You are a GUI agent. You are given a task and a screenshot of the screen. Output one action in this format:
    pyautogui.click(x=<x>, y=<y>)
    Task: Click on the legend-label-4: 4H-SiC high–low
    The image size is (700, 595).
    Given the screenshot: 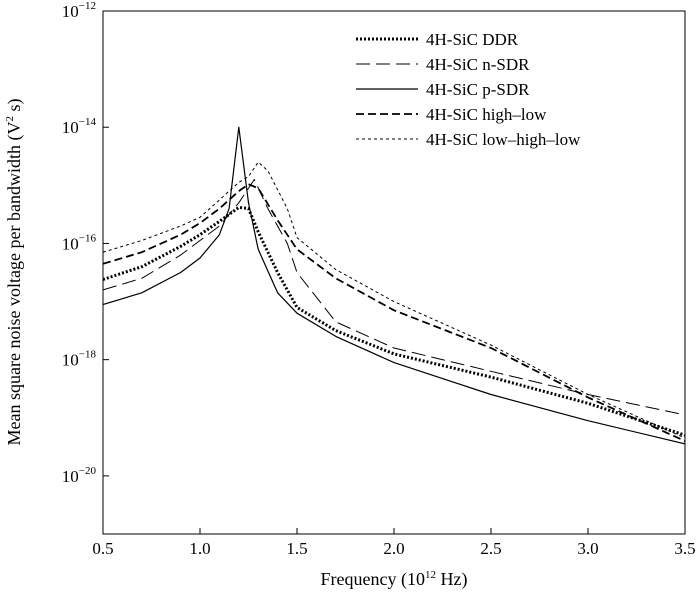 What is the action you would take?
    pyautogui.click(x=486, y=114)
    